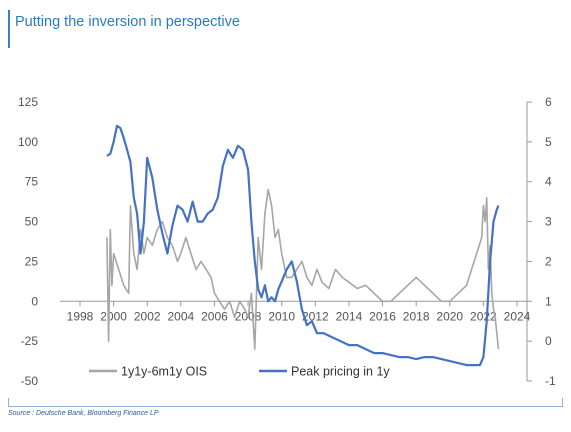 This screenshot has height=432, width=571. I want to click on y-left-tick-label: 75, so click(32, 182).